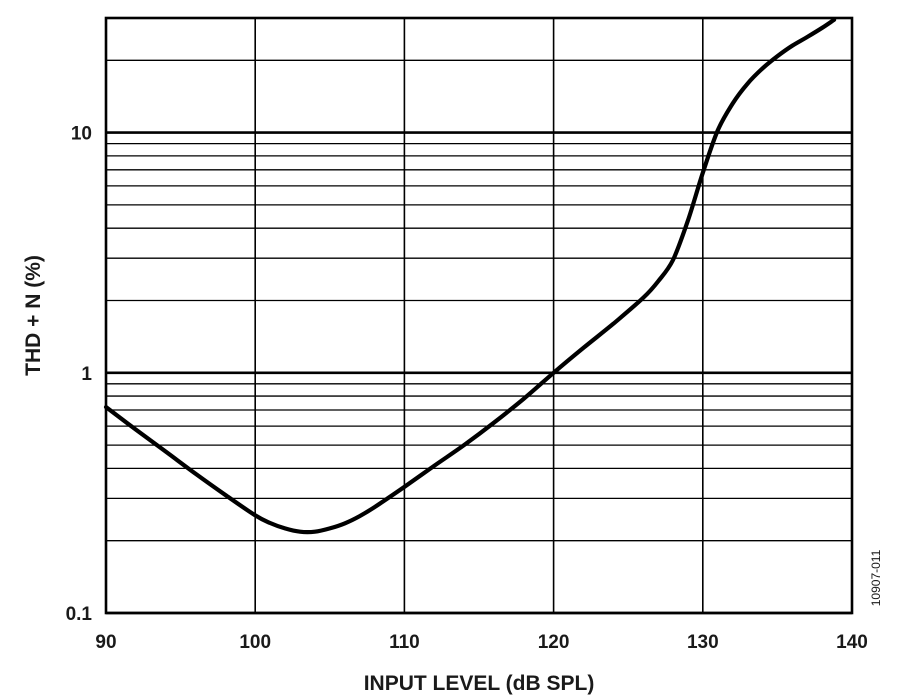 The image size is (900, 698). I want to click on x-tick-labels: 90 100 110 120 130 140, so click(481, 642).